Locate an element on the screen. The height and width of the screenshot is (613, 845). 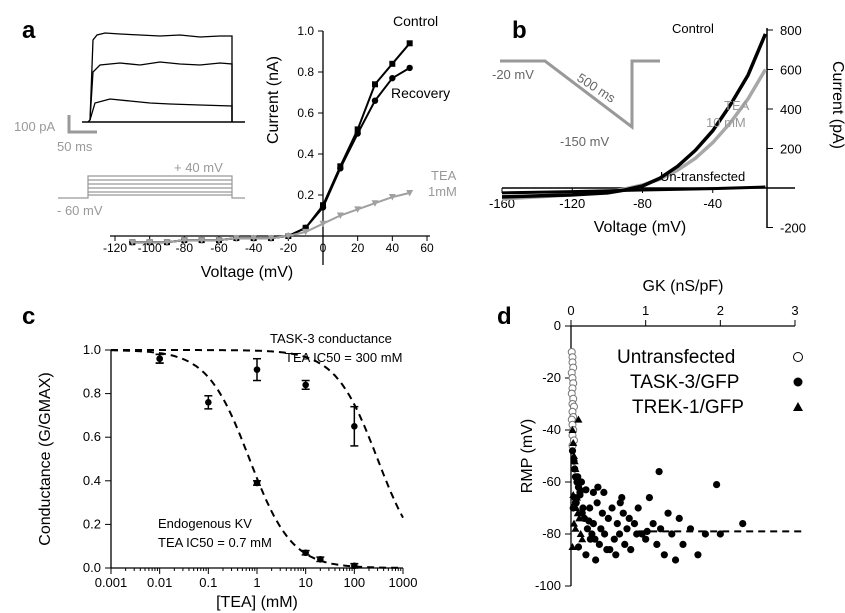
panel-a-y-tick-label: 0.2 is located at coordinates (305, 195).